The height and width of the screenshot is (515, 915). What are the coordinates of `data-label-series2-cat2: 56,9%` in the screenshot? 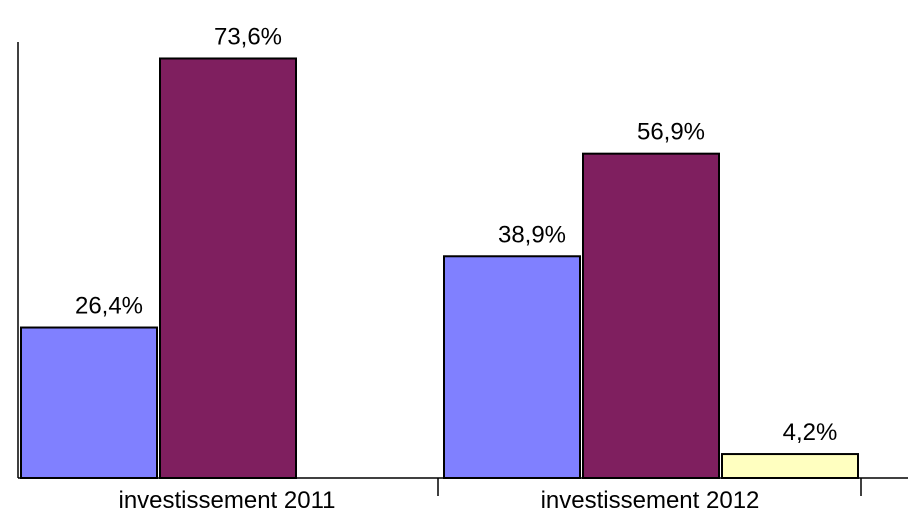 It's located at (671, 132).